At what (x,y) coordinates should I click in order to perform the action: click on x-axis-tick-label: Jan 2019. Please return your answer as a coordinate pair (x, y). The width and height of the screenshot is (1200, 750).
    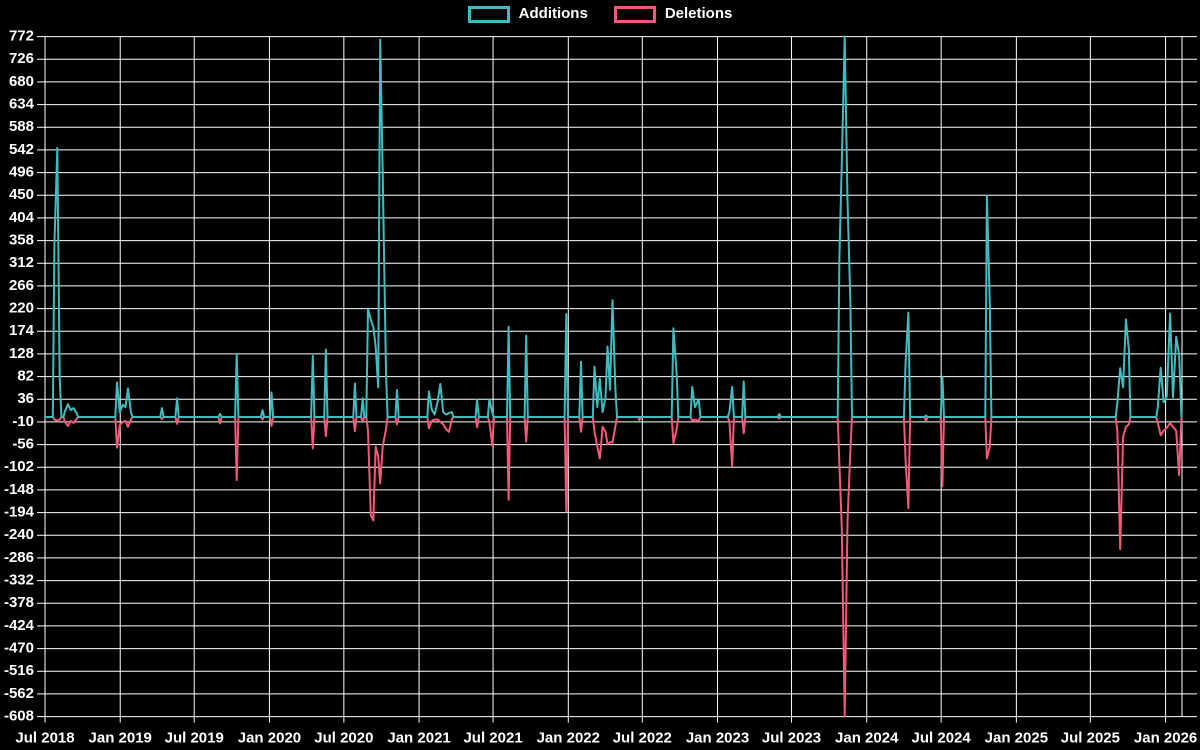
    Looking at the image, I should click on (120, 738).